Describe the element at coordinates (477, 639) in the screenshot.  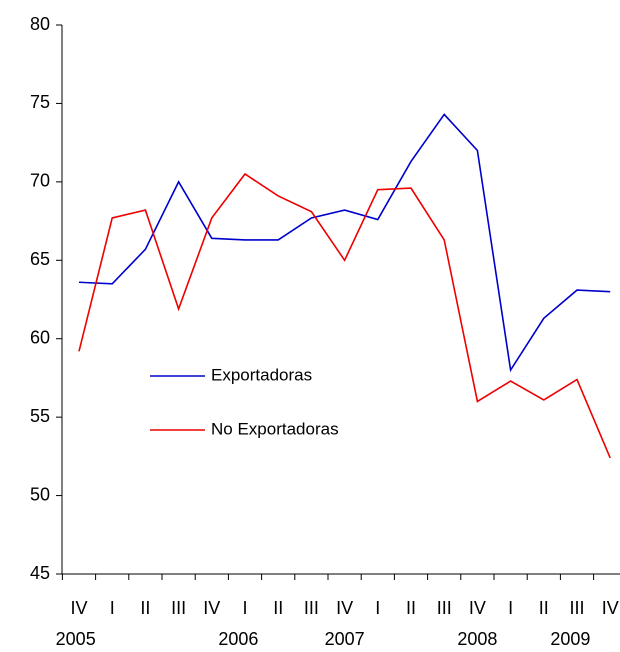
I see `year-label: 2008` at that location.